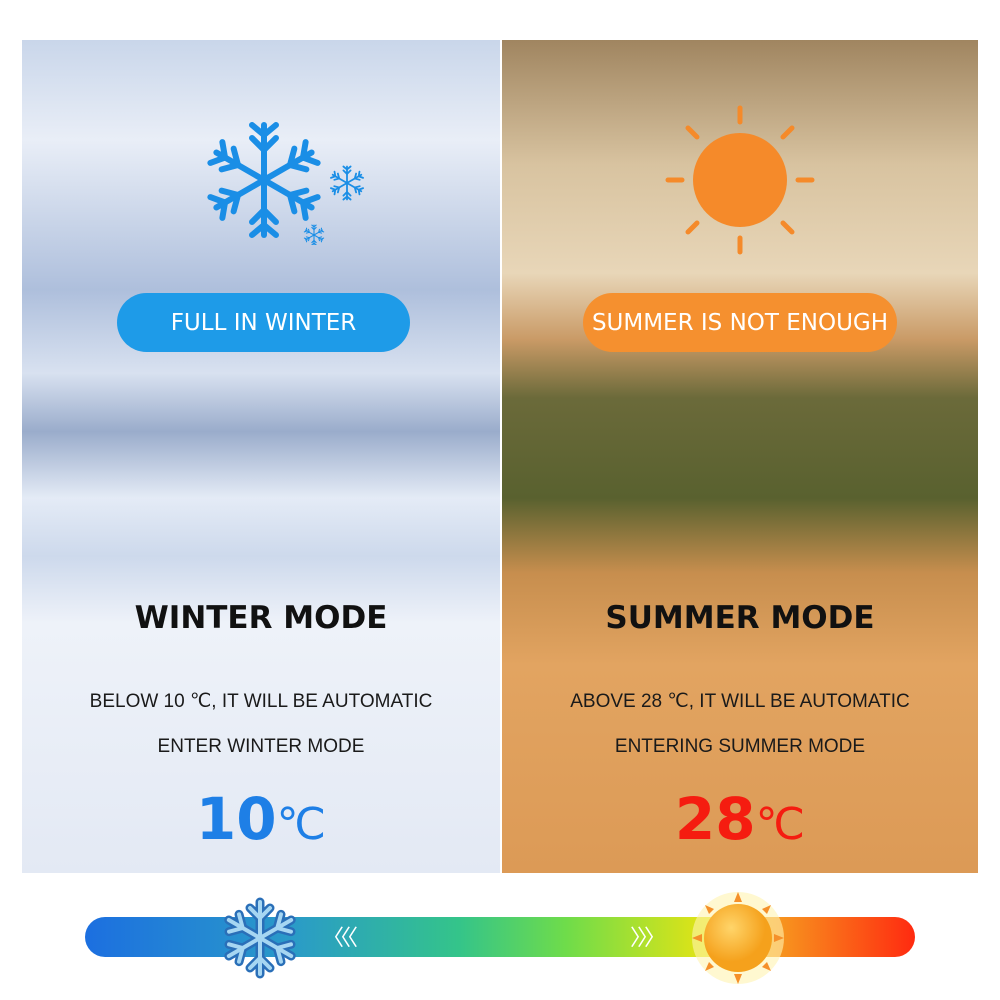  What do you see at coordinates (740, 618) in the screenshot?
I see `summer-mode-title: SUMMER MODE` at bounding box center [740, 618].